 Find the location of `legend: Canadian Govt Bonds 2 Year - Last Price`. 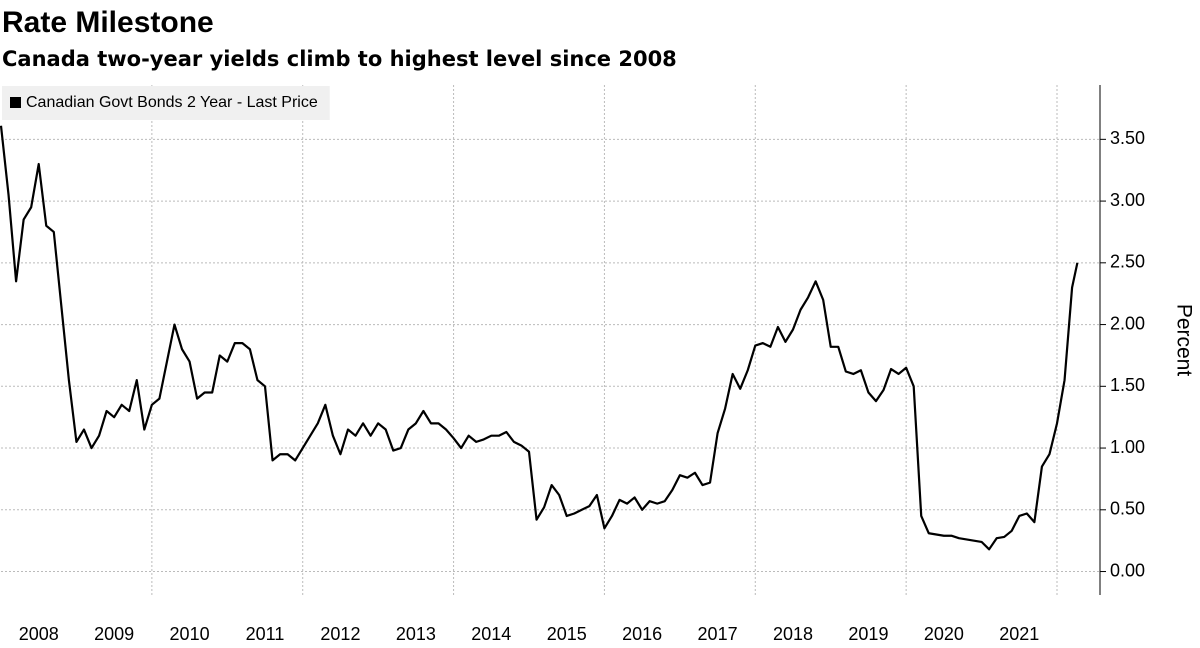

legend: Canadian Govt Bonds 2 Year - Last Price is located at coordinates (166, 103).